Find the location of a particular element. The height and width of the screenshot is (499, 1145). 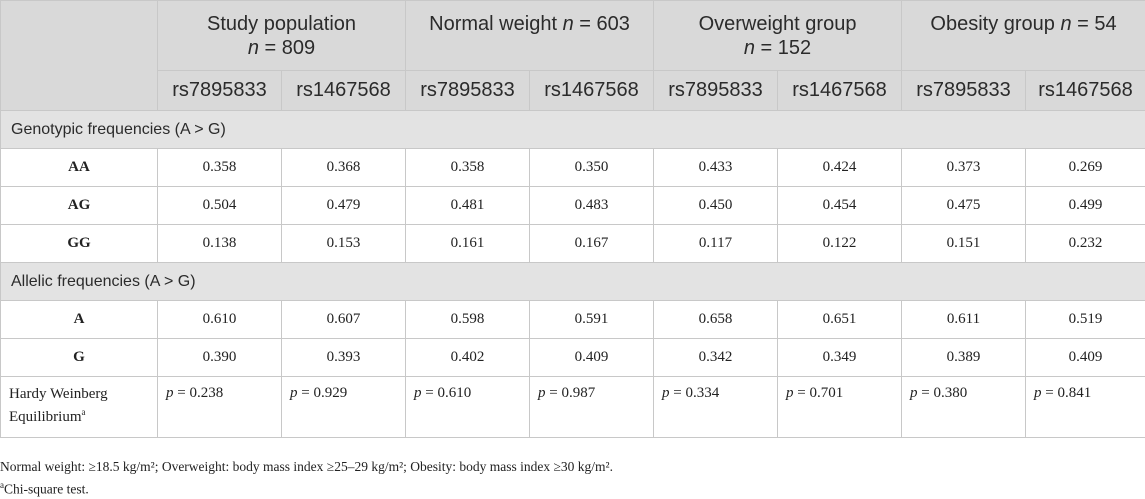

table-cell: p = 0.238 is located at coordinates (220, 407).